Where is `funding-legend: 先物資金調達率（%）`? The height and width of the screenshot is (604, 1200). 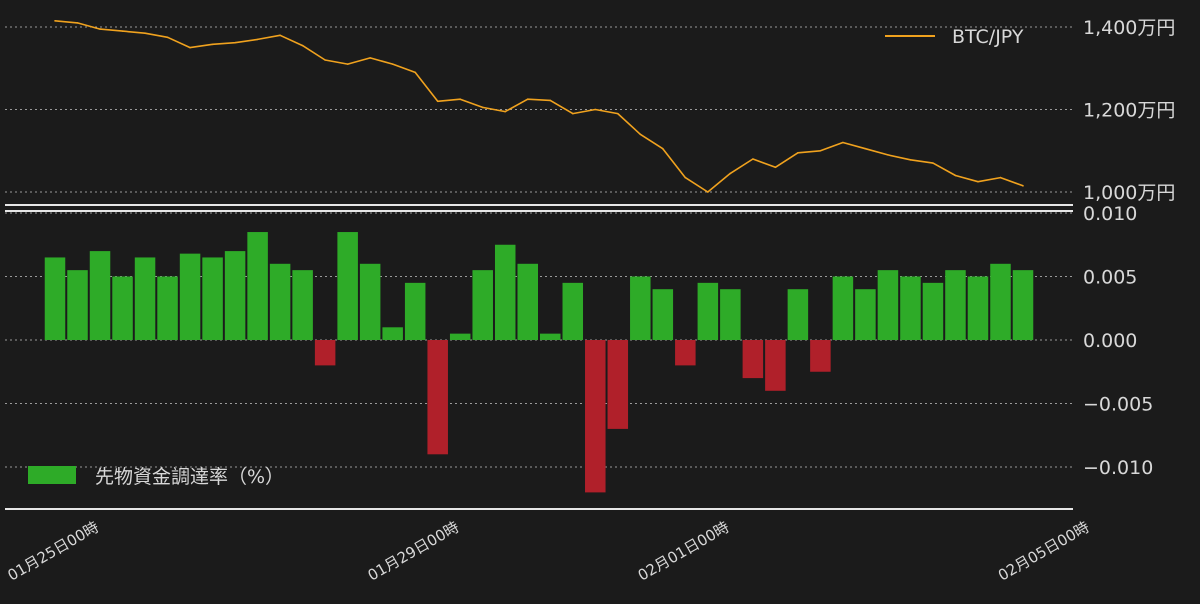 funding-legend: 先物資金調達率（%） is located at coordinates (156, 477).